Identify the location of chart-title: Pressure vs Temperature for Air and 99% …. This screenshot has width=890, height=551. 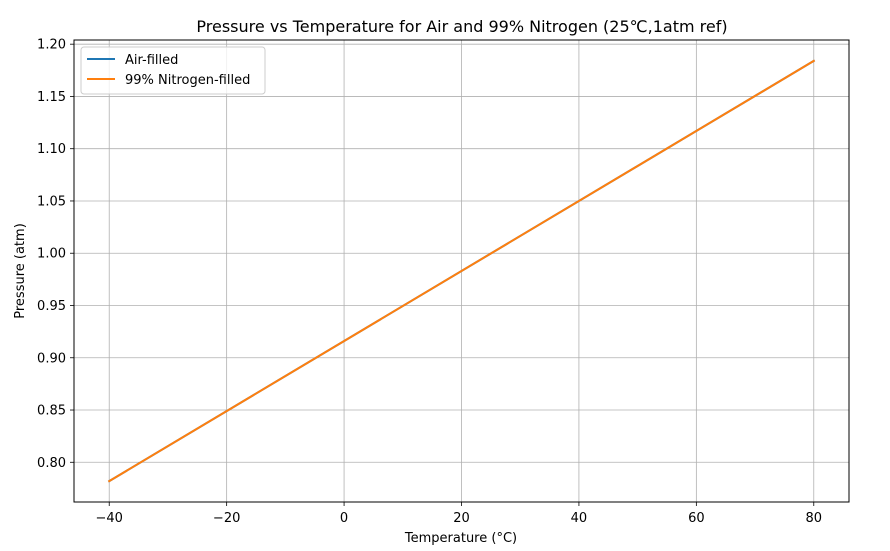
(461, 26).